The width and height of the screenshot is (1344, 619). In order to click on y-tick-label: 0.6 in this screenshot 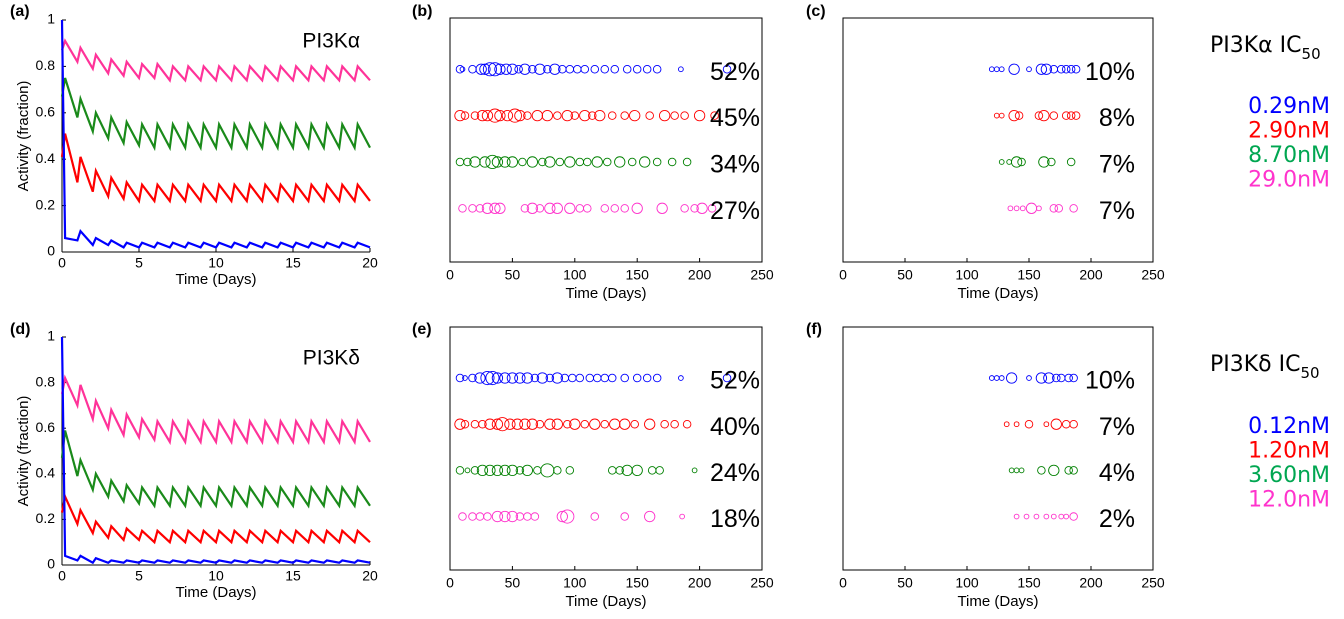, I will do `click(46, 427)`.